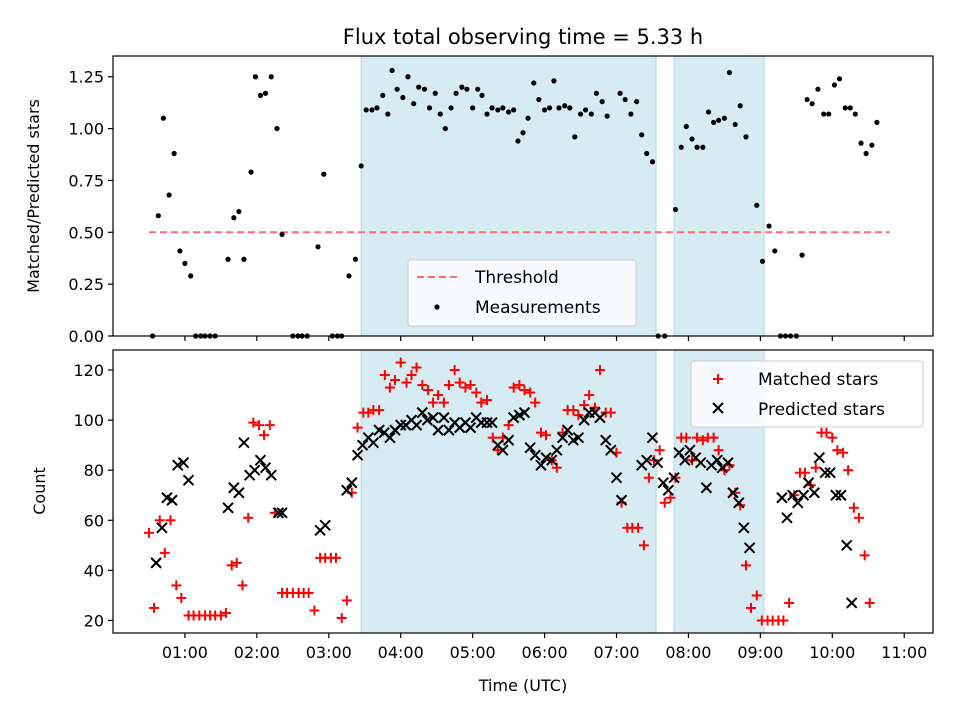 This screenshot has height=720, width=960. I want to click on bottom-y-axis-label: Count, so click(39, 491).